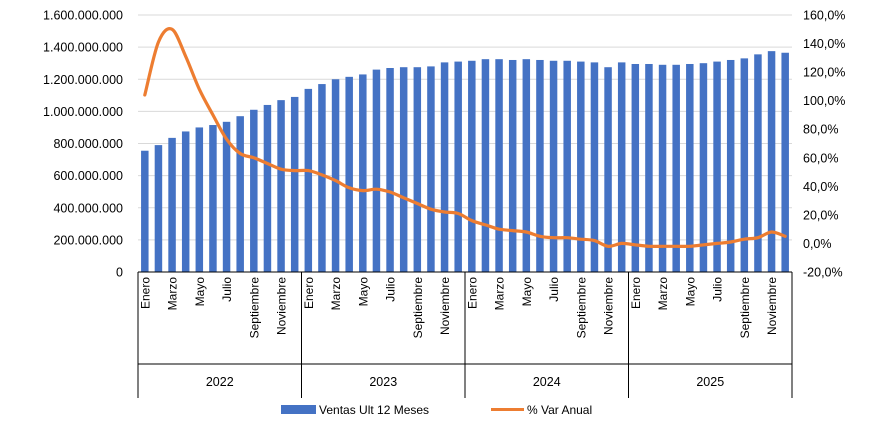 The width and height of the screenshot is (873, 424). I want to click on y-left-tick-label: 1.000.000.000, so click(83, 112).